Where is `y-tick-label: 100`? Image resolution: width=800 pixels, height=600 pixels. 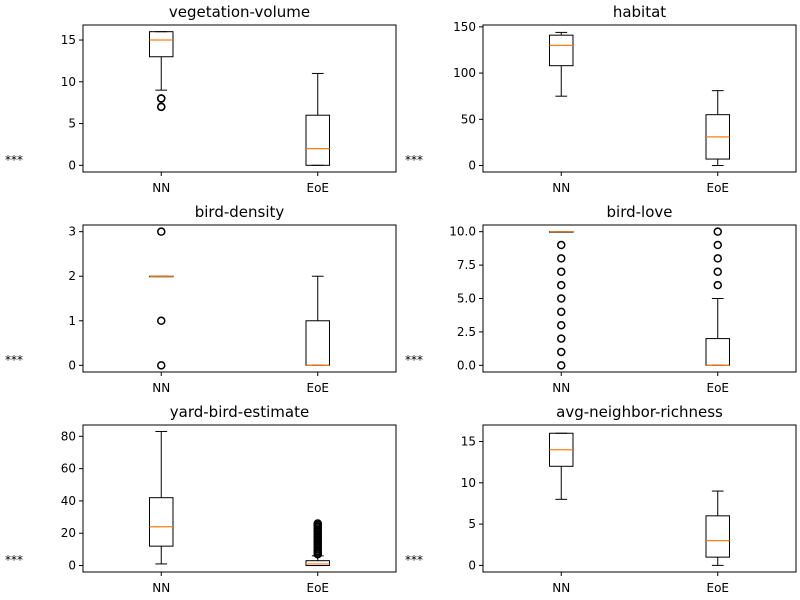 y-tick-label: 100 is located at coordinates (464, 73).